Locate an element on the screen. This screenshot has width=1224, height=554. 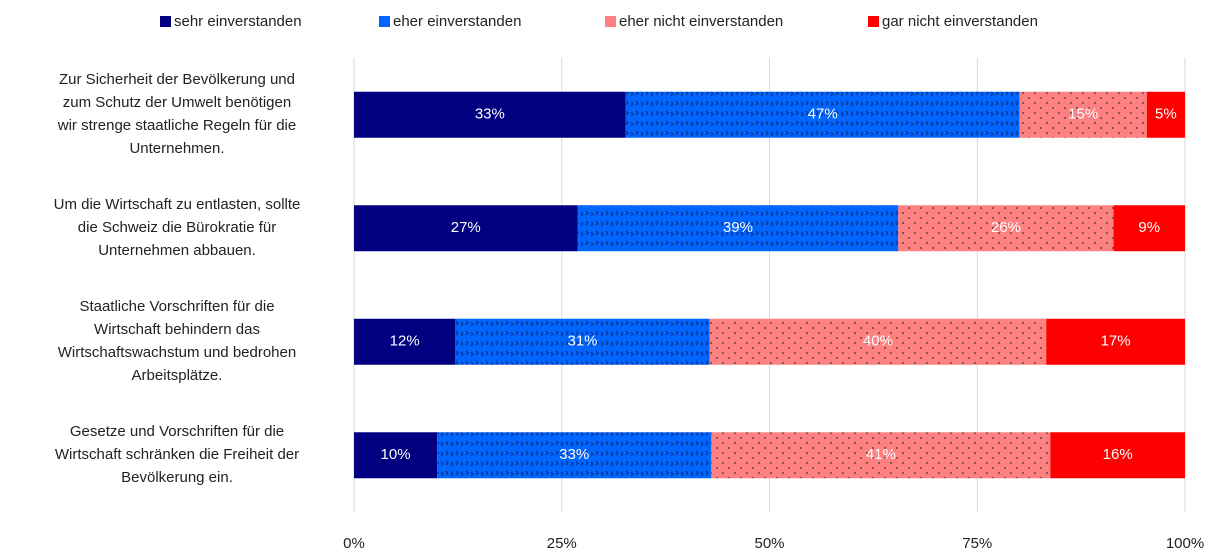
data-label: 10% is located at coordinates (396, 454).